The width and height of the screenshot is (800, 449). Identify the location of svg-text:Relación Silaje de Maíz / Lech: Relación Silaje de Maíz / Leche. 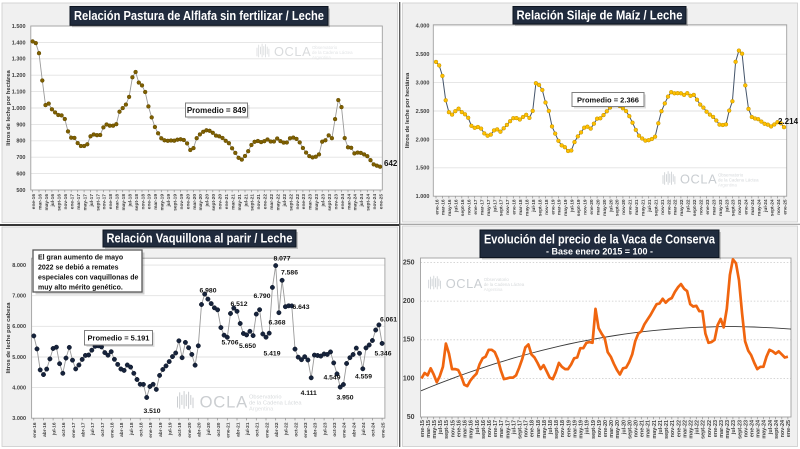
(600, 16).